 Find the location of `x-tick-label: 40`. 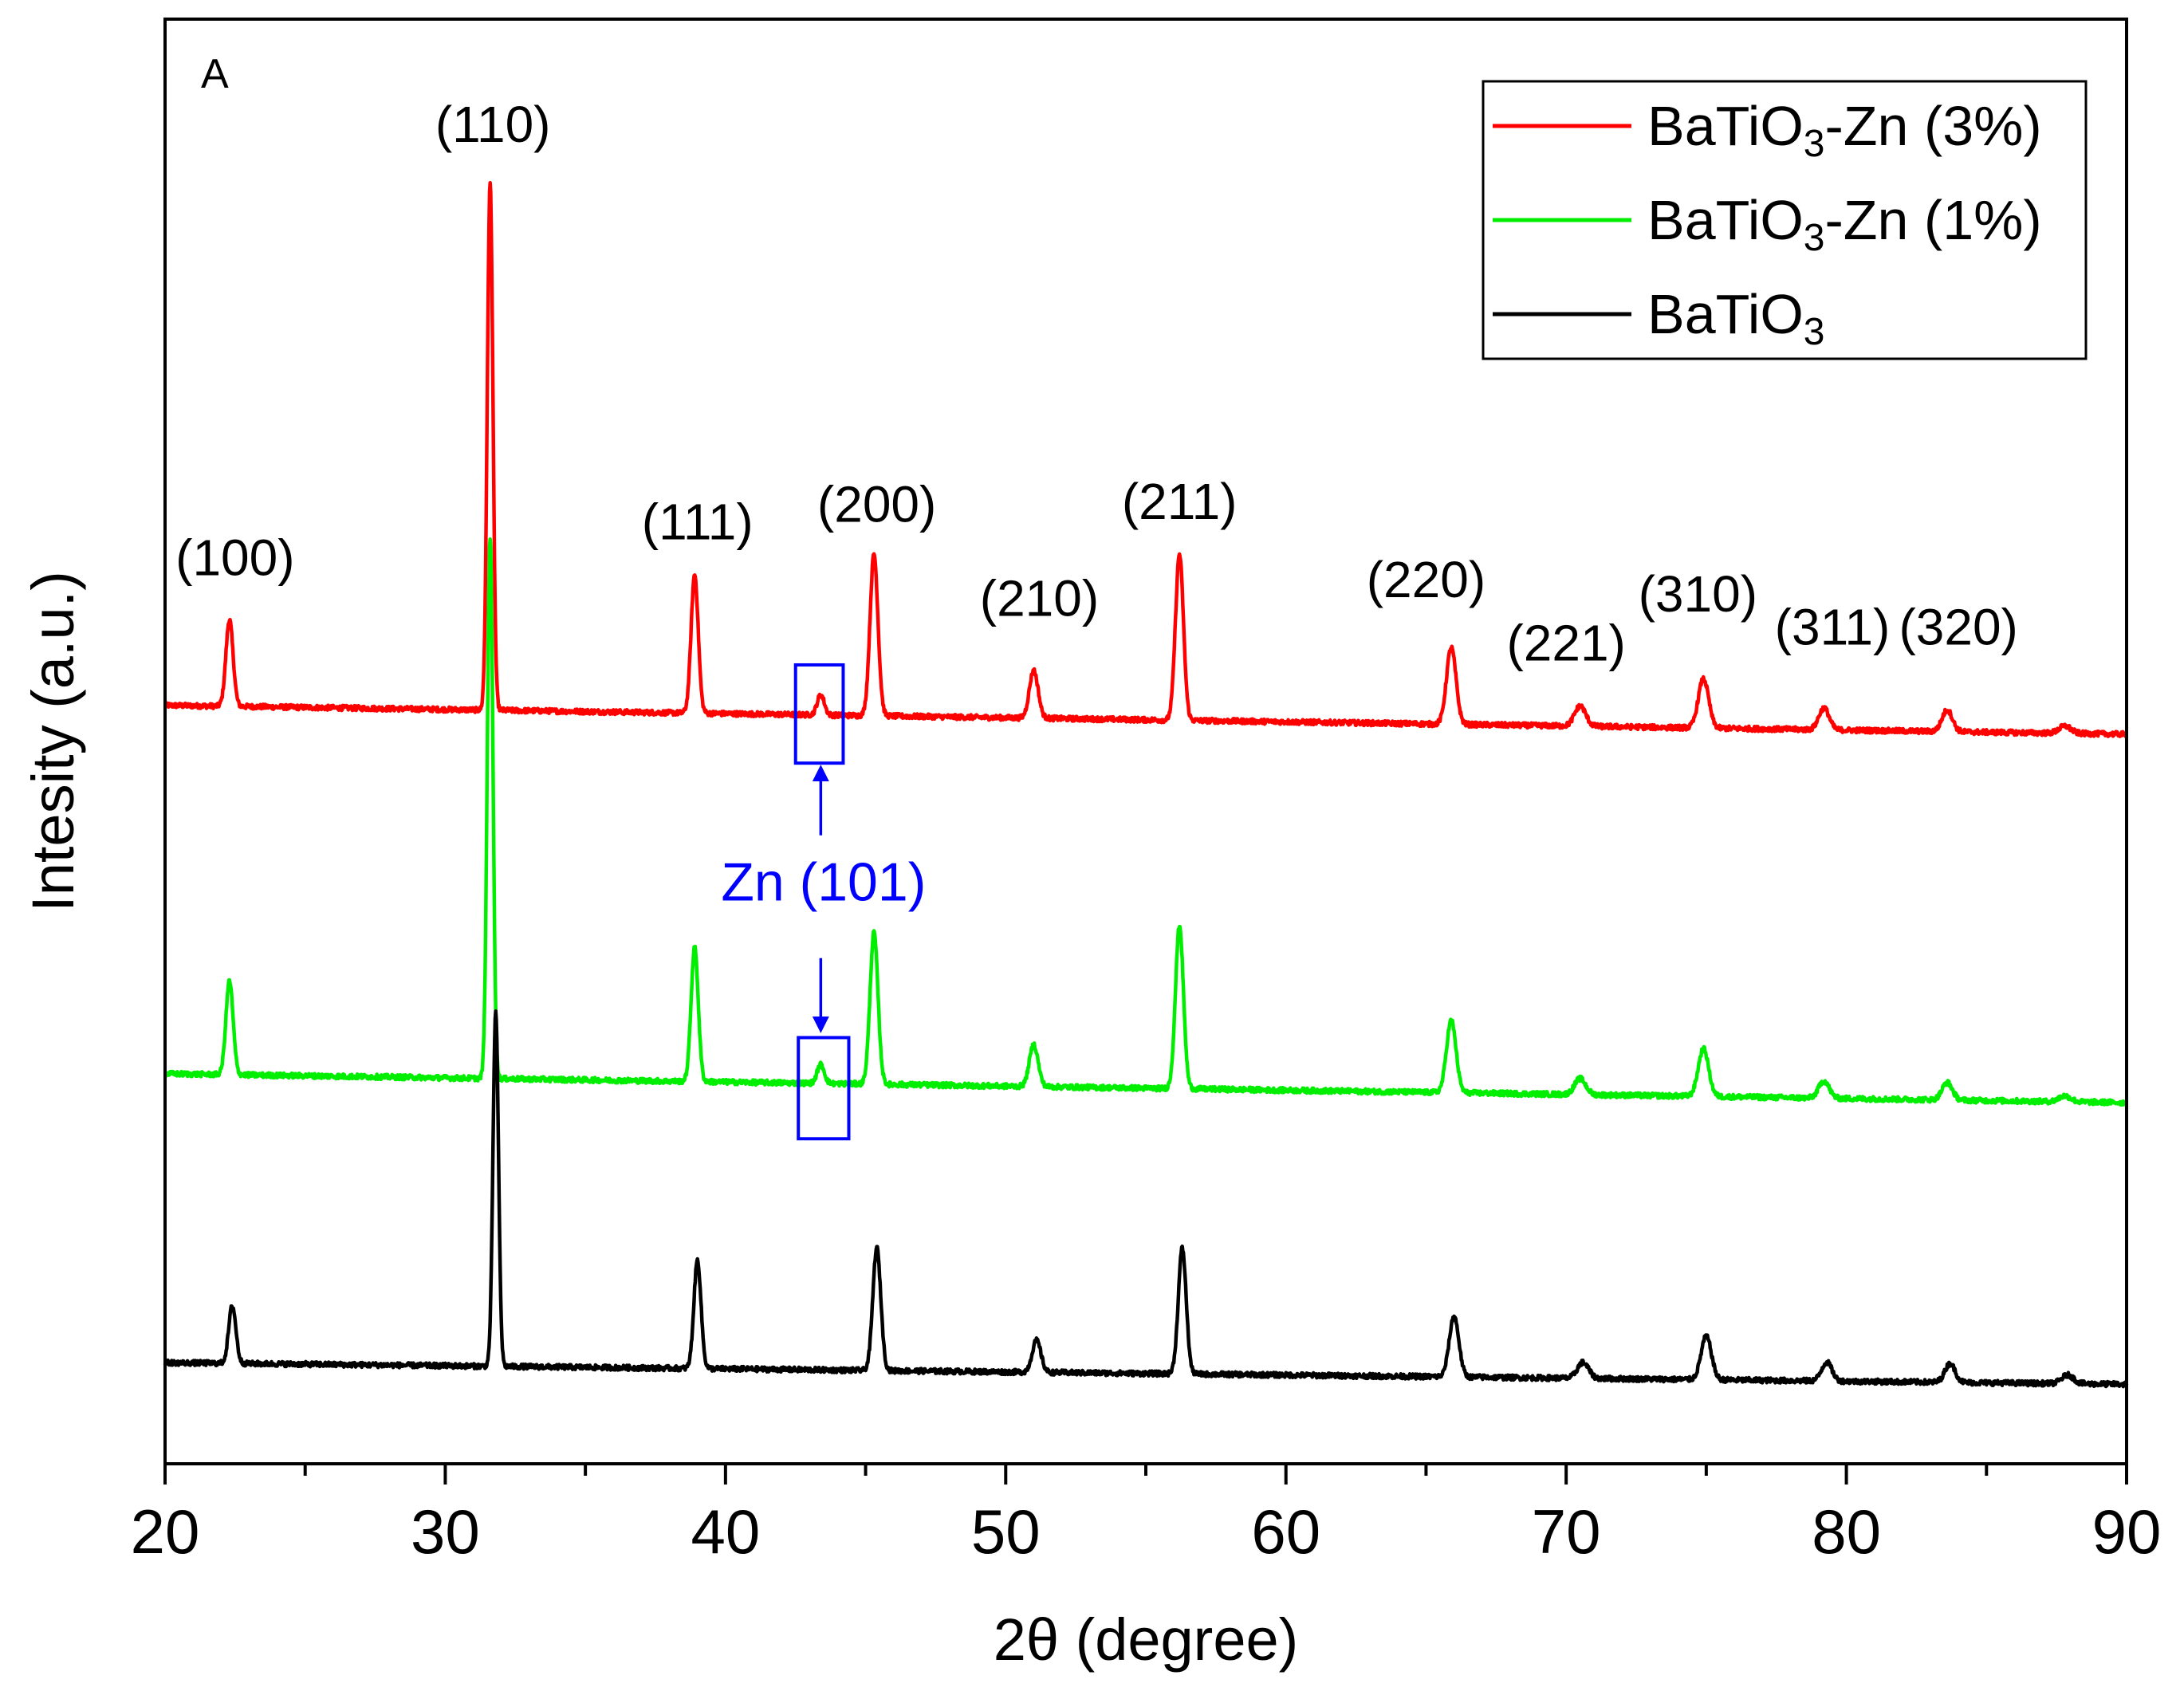

x-tick-label: 40 is located at coordinates (725, 1531).